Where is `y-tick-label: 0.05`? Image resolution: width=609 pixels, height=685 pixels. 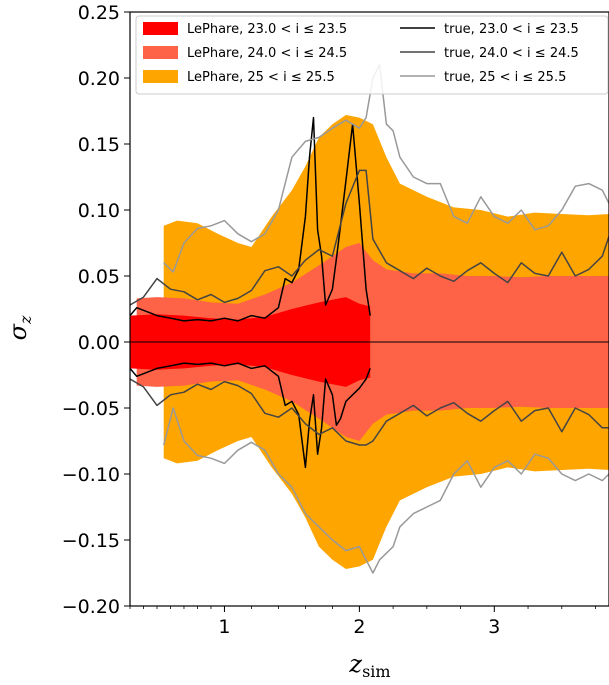 y-tick-label: 0.05 is located at coordinates (99, 277).